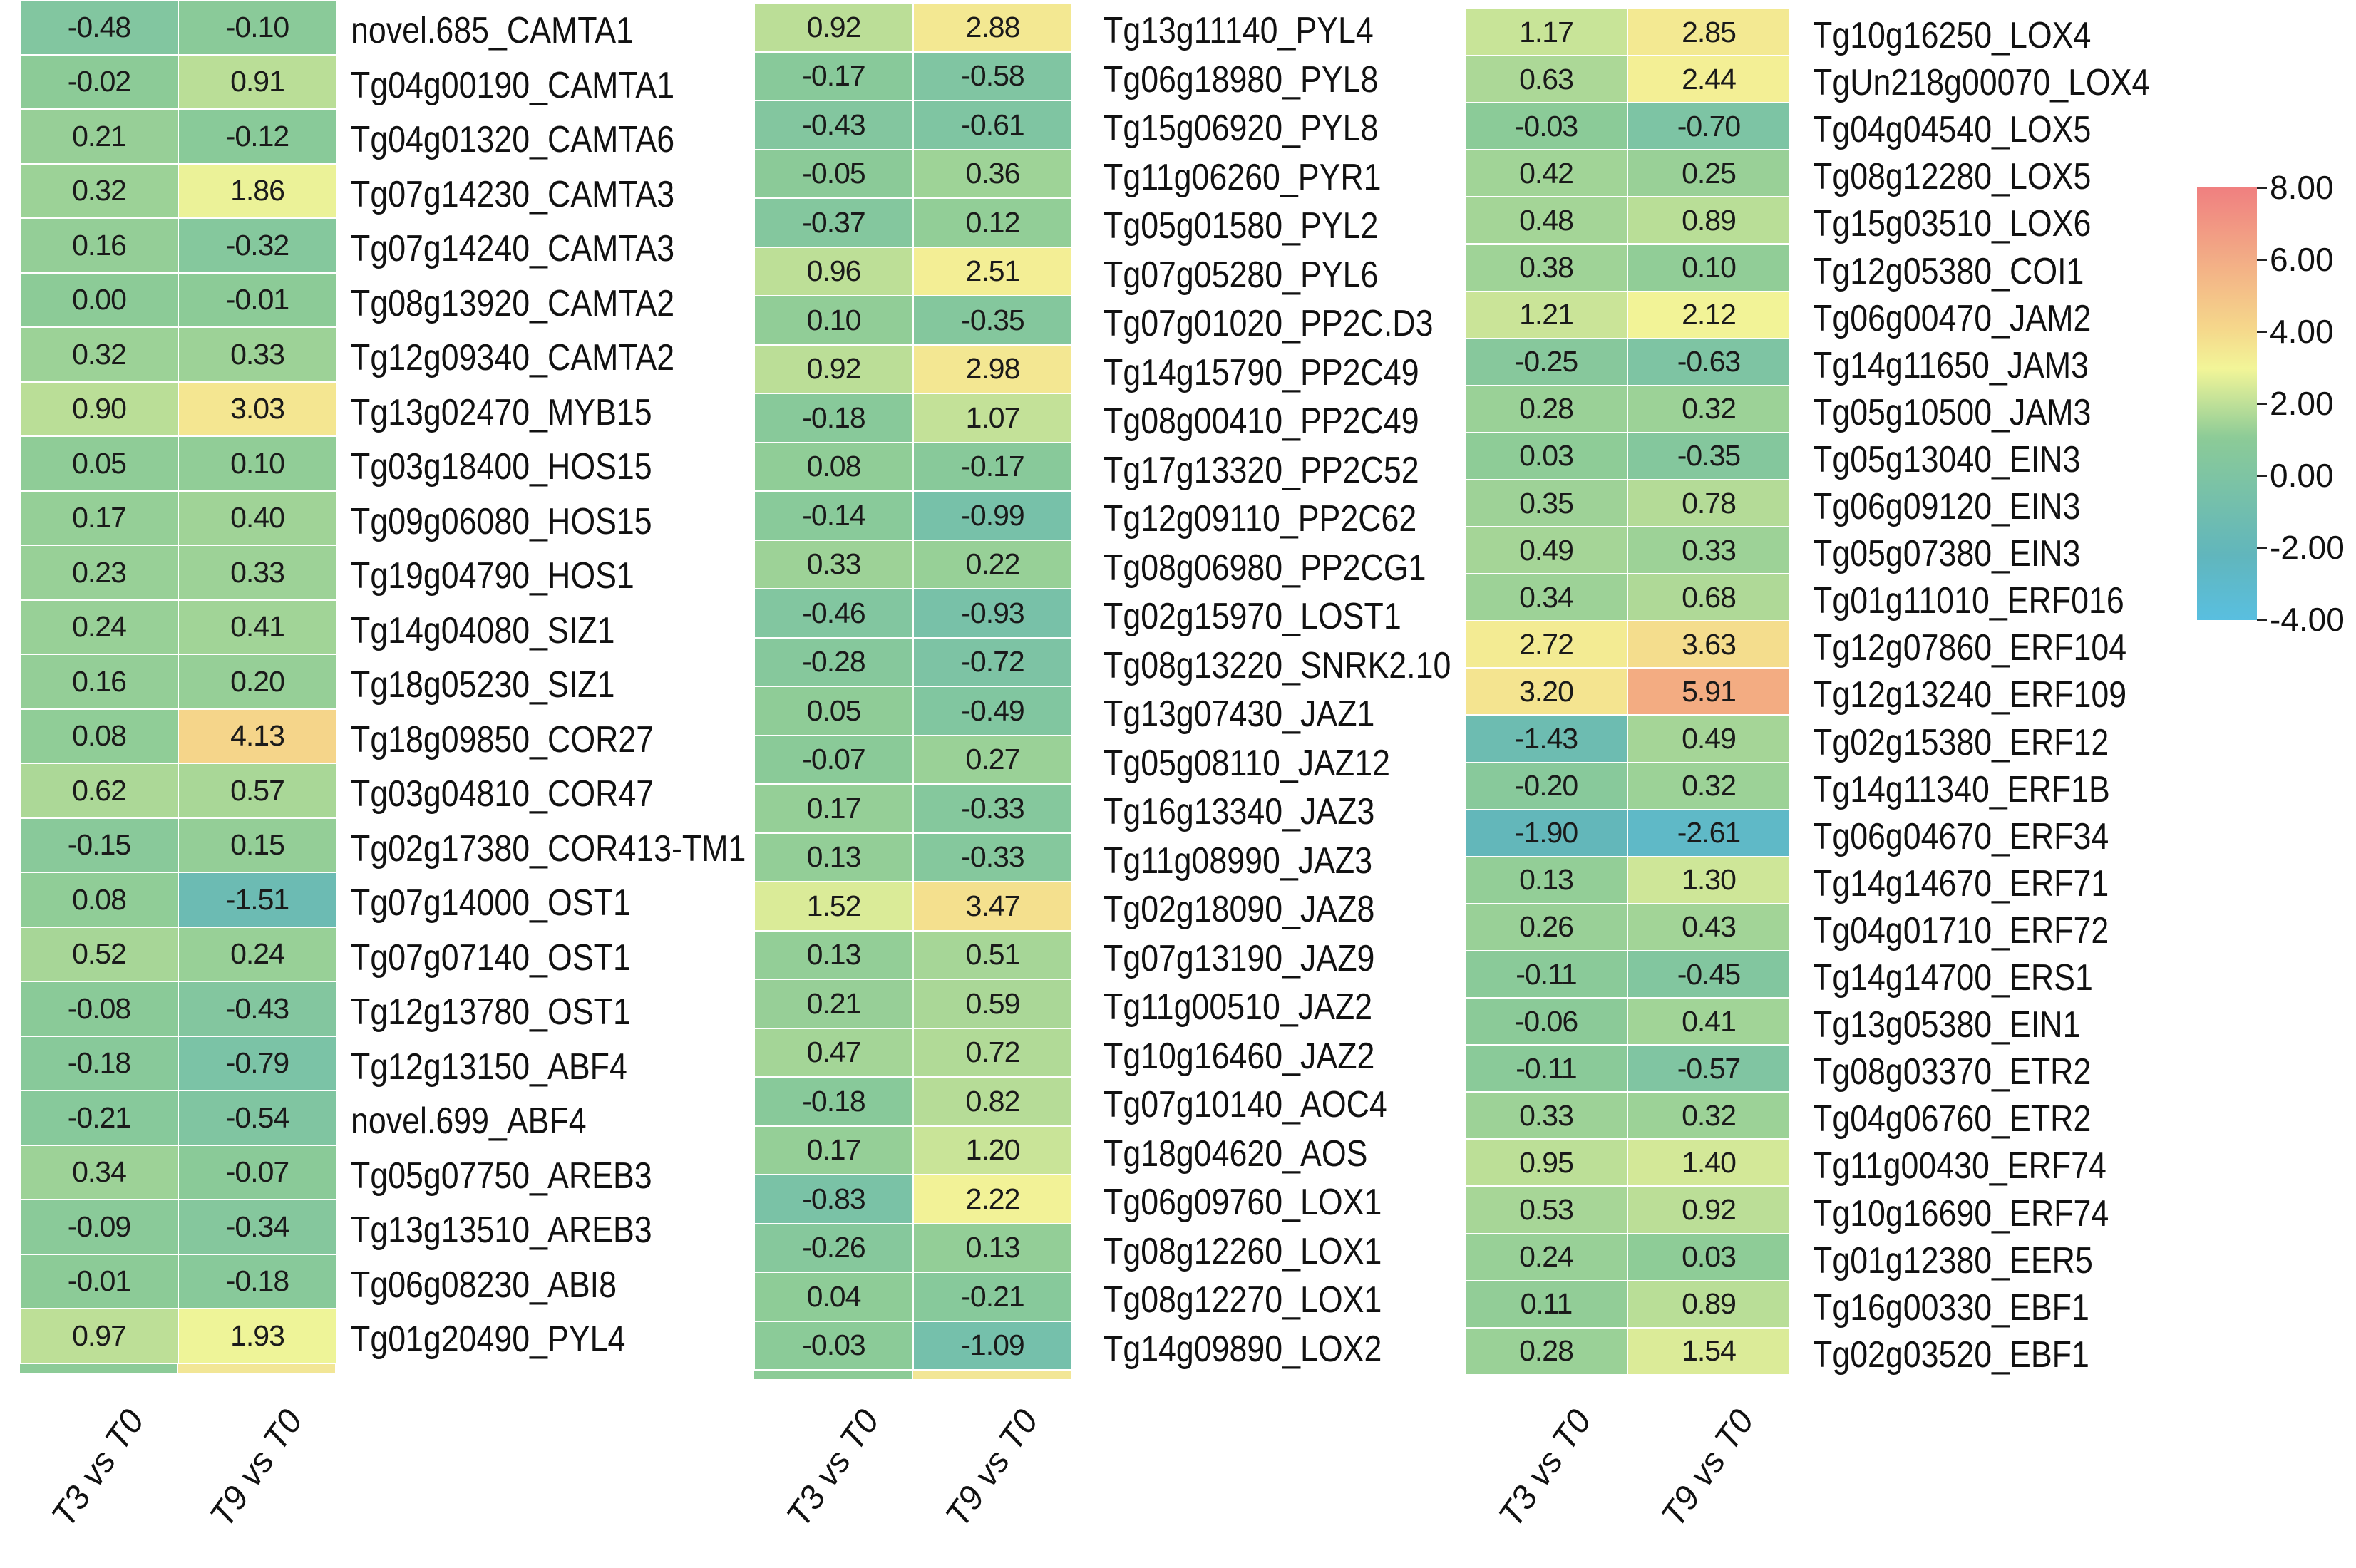 The height and width of the screenshot is (1568, 2356). What do you see at coordinates (1708, 1022) in the screenshot?
I see `heatmap-cell: 0.41` at bounding box center [1708, 1022].